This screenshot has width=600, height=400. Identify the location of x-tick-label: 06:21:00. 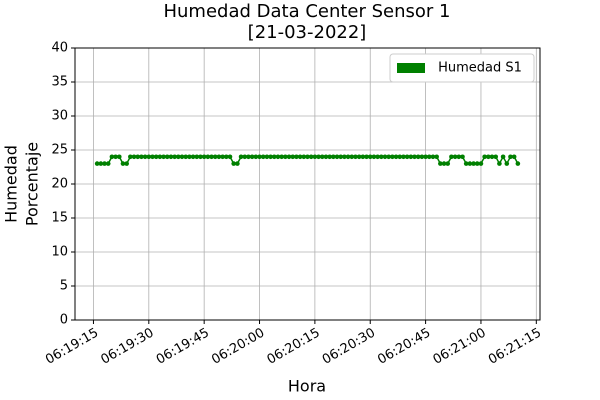
(460, 347).